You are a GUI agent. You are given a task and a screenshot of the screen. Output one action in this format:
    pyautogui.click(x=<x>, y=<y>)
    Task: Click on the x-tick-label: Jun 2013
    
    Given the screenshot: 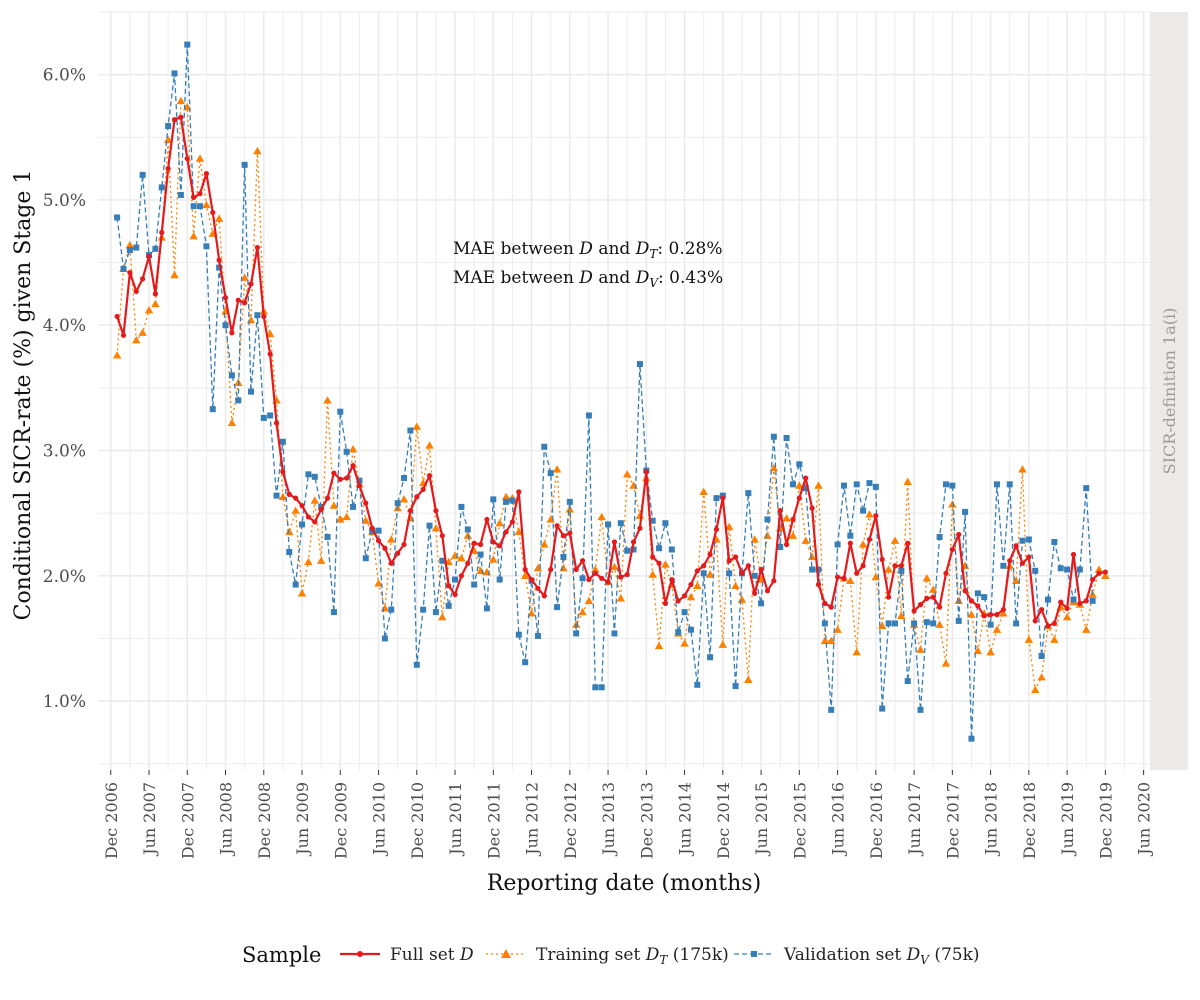 What is the action you would take?
    pyautogui.click(x=608, y=819)
    